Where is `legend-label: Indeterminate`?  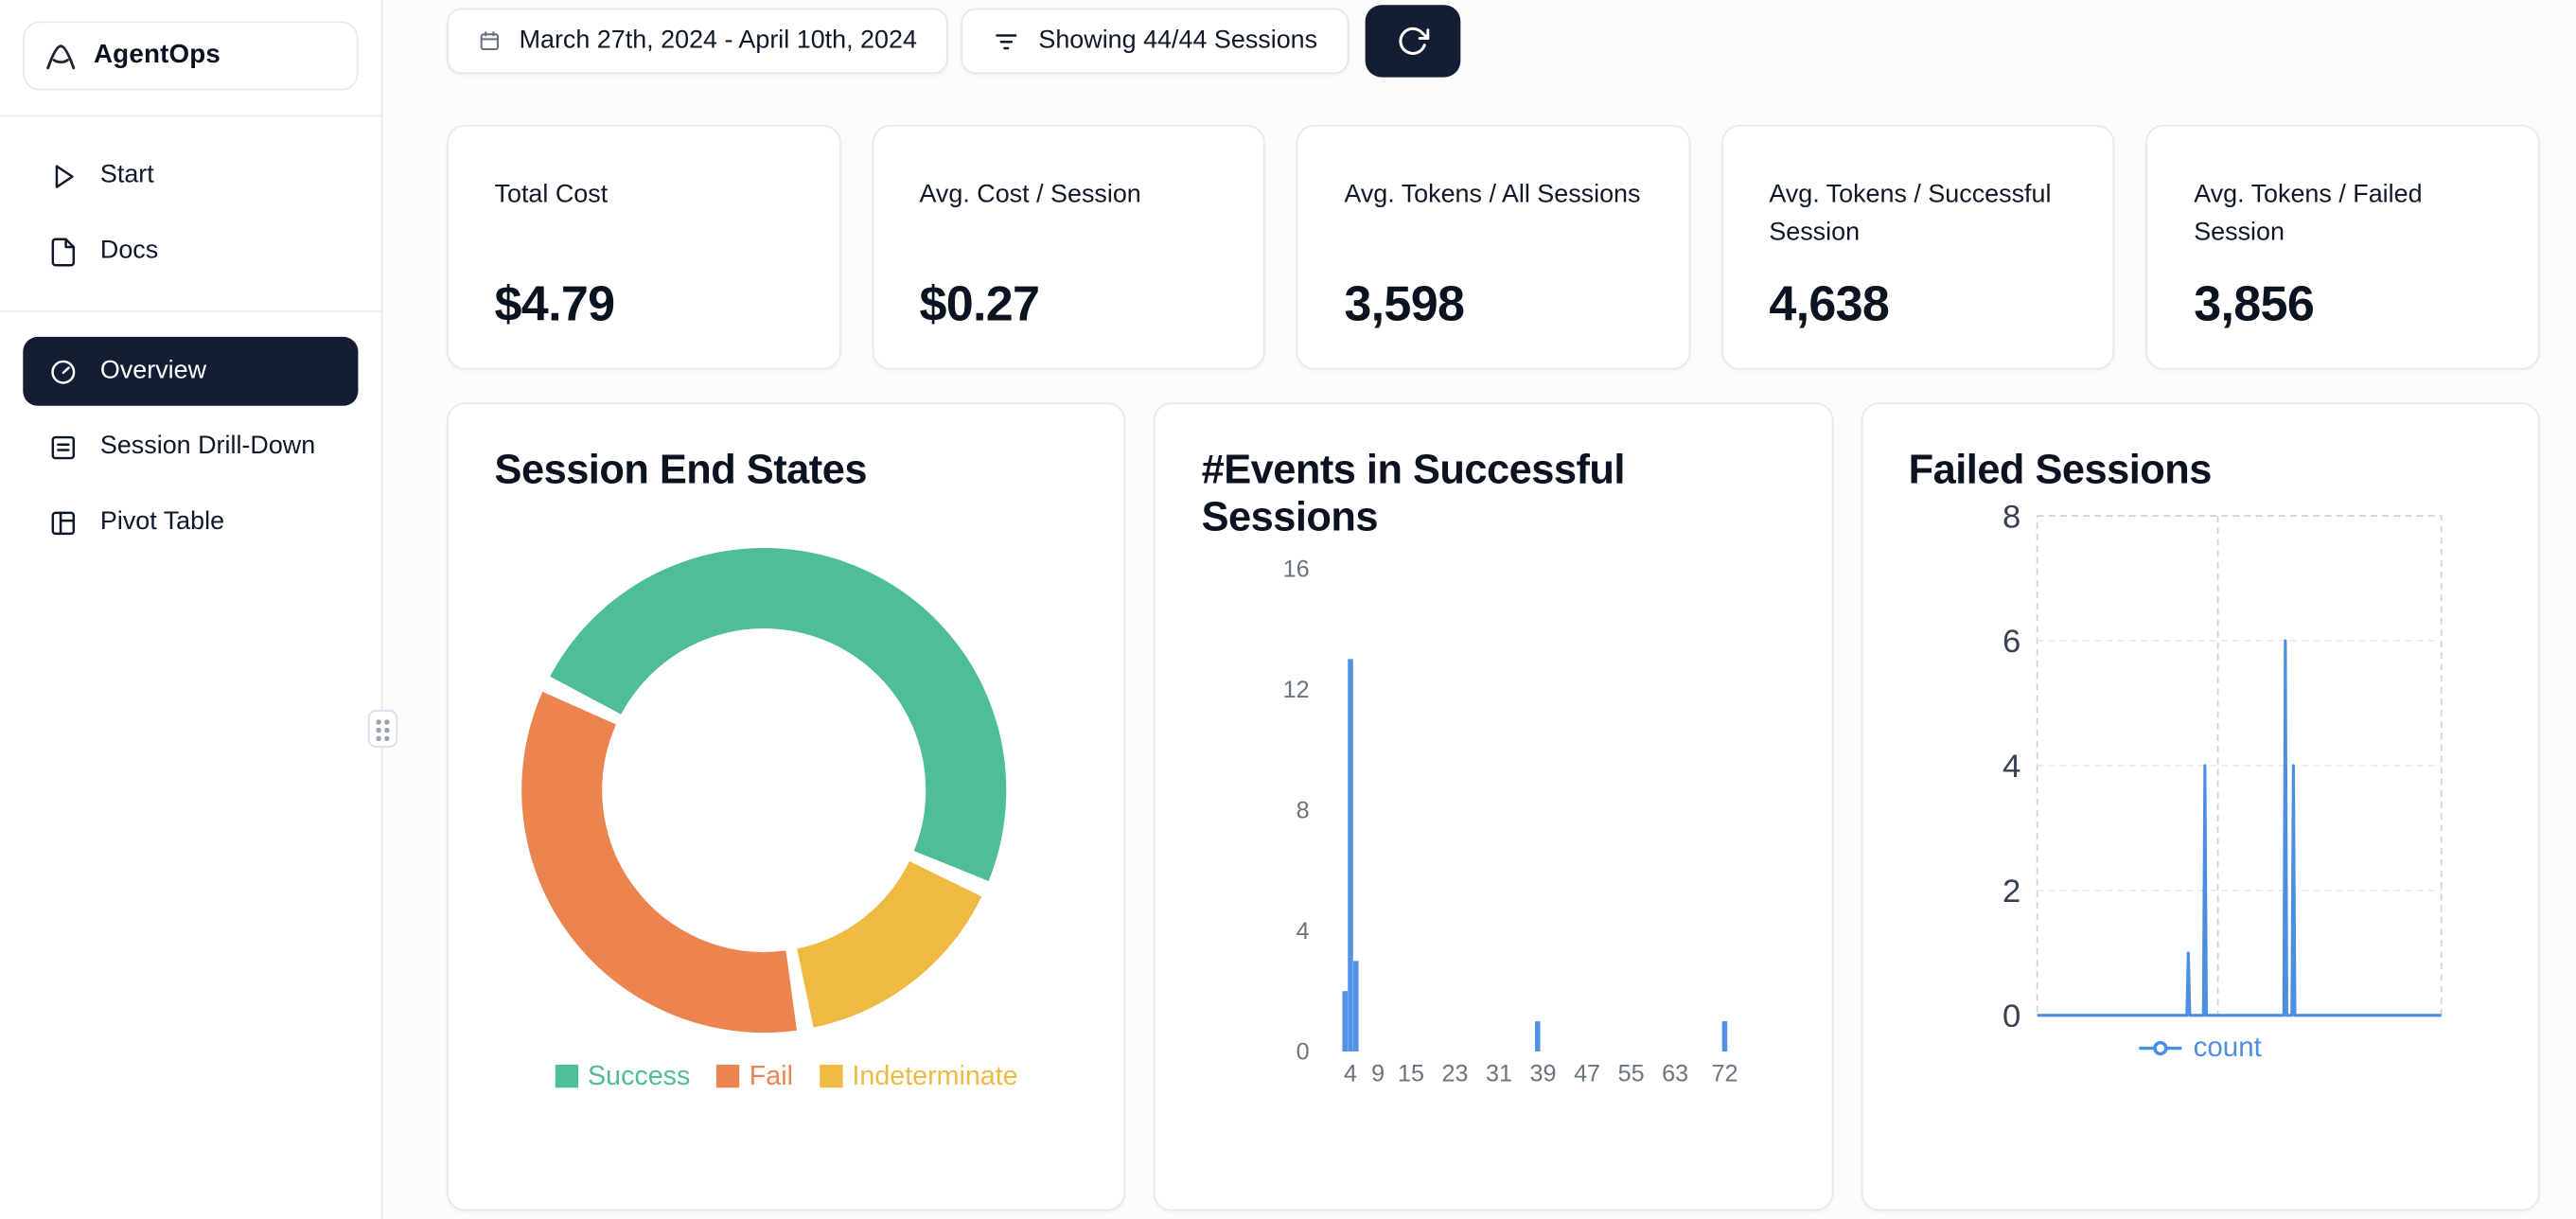 legend-label: Indeterminate is located at coordinates (935, 1076).